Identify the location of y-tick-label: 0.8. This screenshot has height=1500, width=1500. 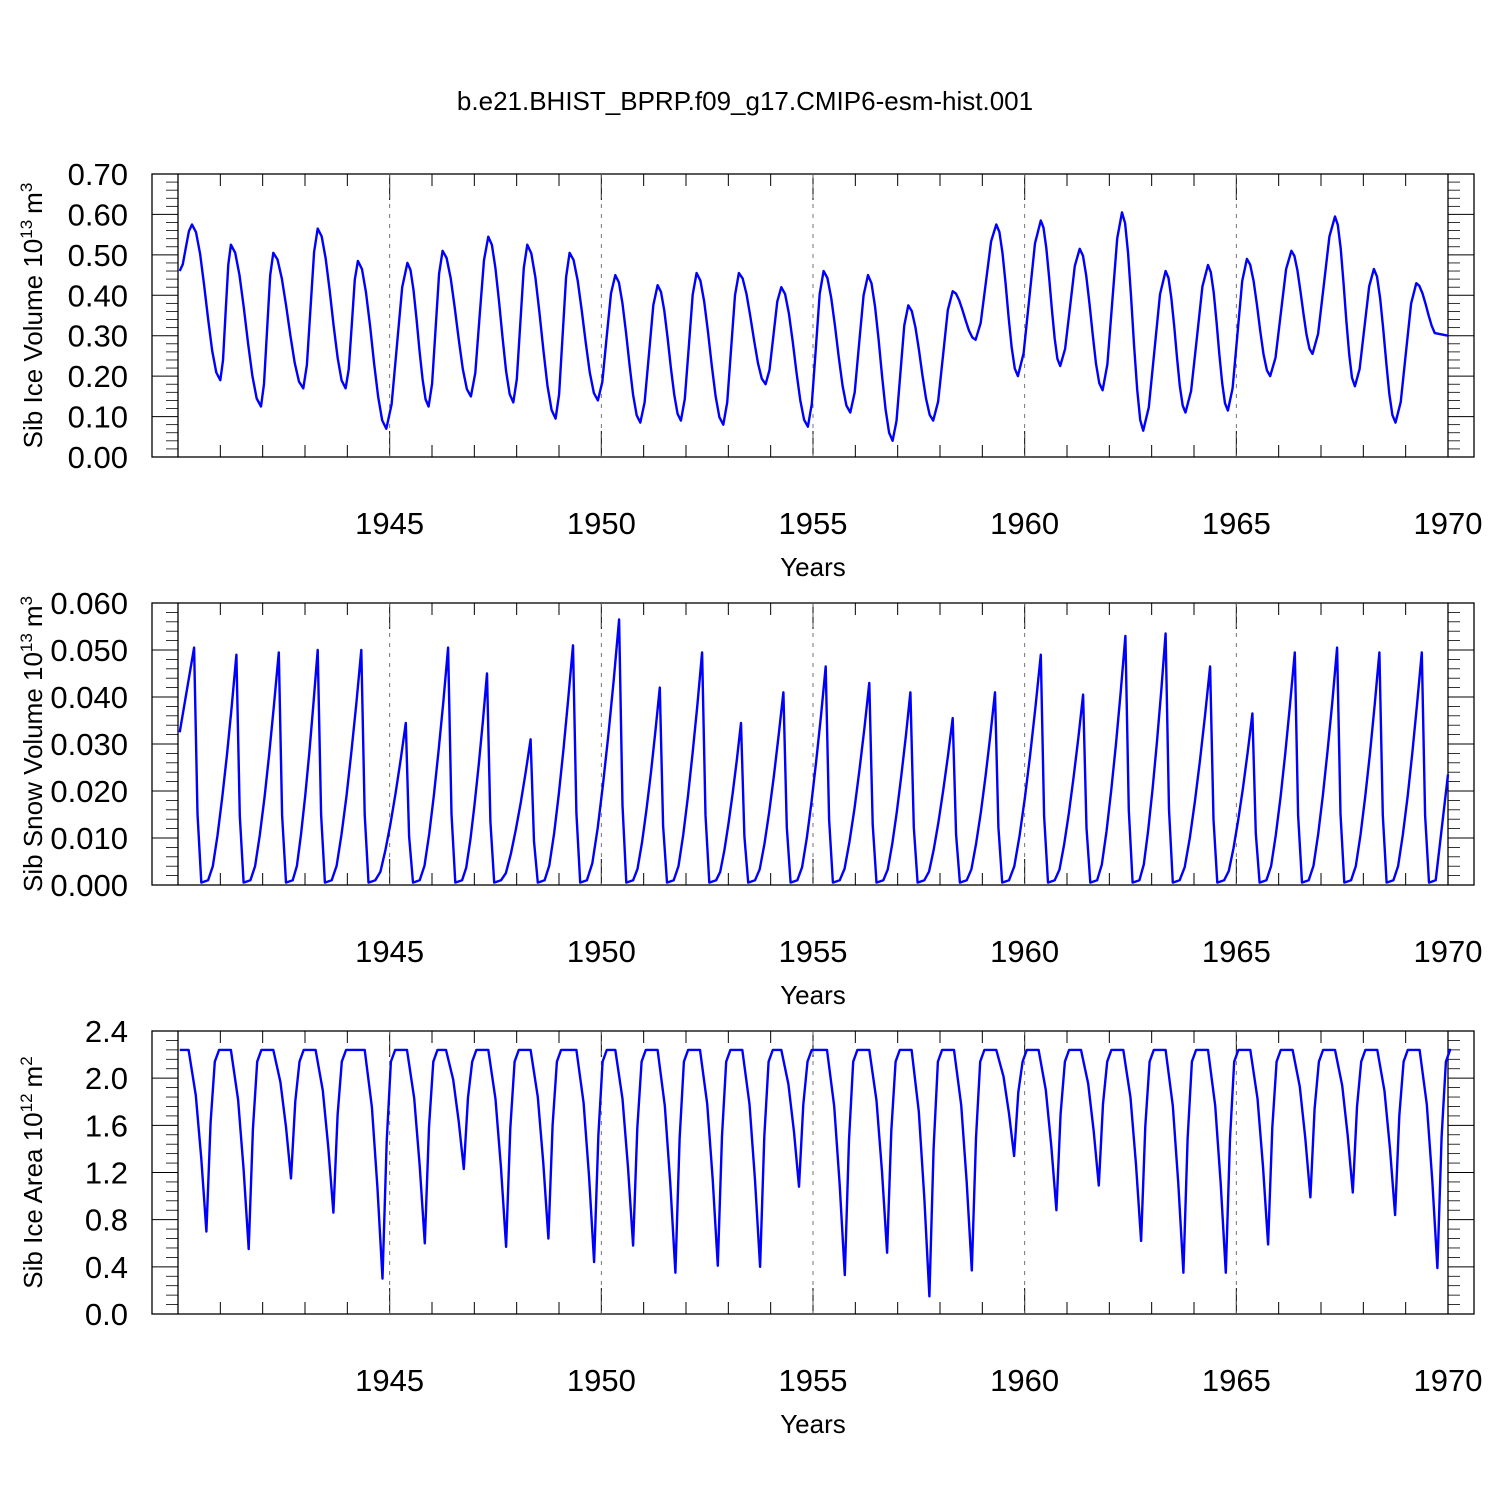
(106, 1220).